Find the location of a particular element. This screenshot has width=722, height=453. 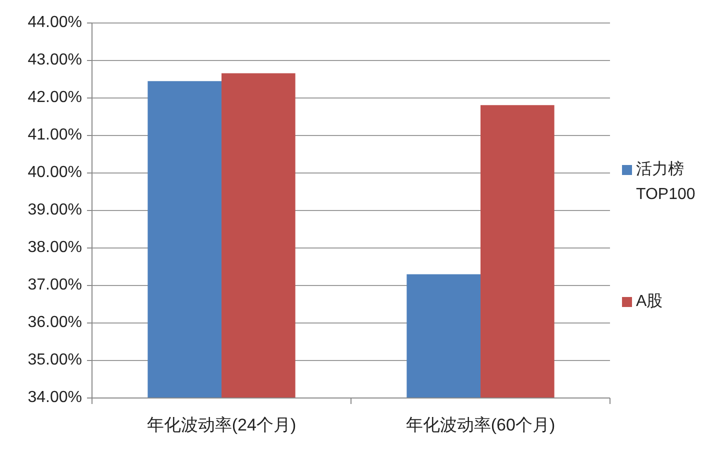

y-tick-label: 40.00% is located at coordinates (55, 173).